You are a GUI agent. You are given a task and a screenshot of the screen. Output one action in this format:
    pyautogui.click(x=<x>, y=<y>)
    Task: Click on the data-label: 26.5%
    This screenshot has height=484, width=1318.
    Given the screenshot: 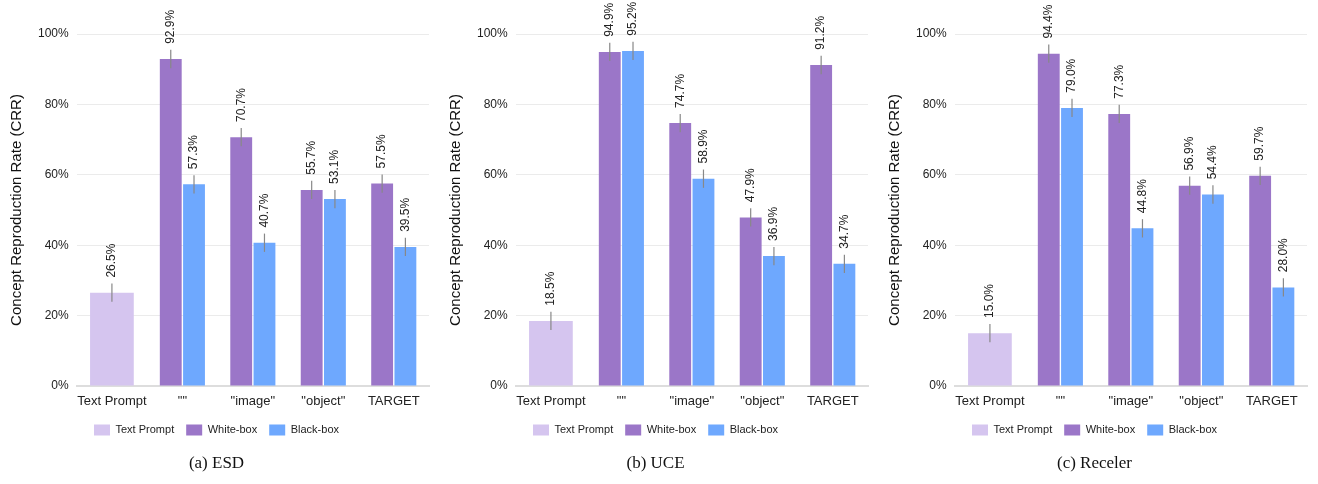 What is the action you would take?
    pyautogui.click(x=111, y=260)
    